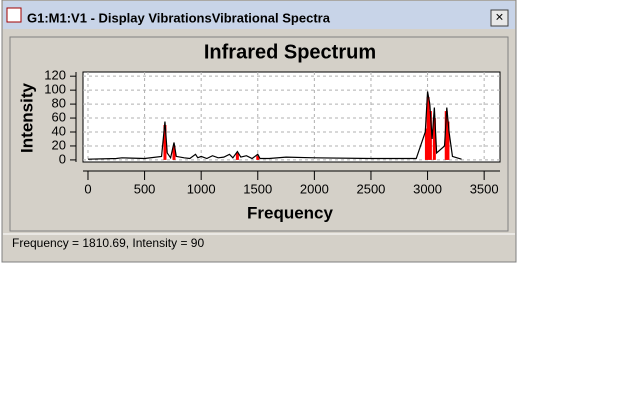  I want to click on x-tick-label: 1000, so click(201, 188).